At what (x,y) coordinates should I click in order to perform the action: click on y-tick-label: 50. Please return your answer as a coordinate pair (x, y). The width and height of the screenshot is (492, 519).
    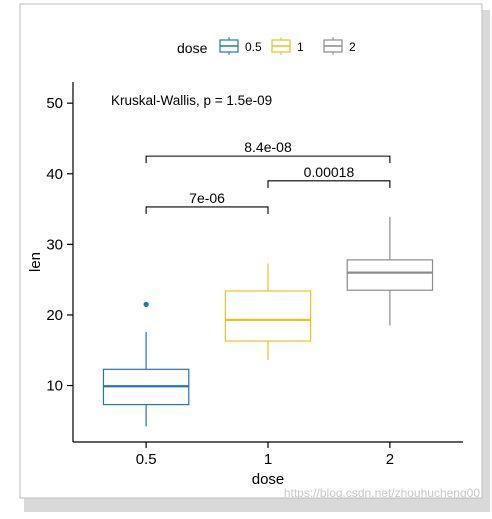
    Looking at the image, I should click on (54, 103).